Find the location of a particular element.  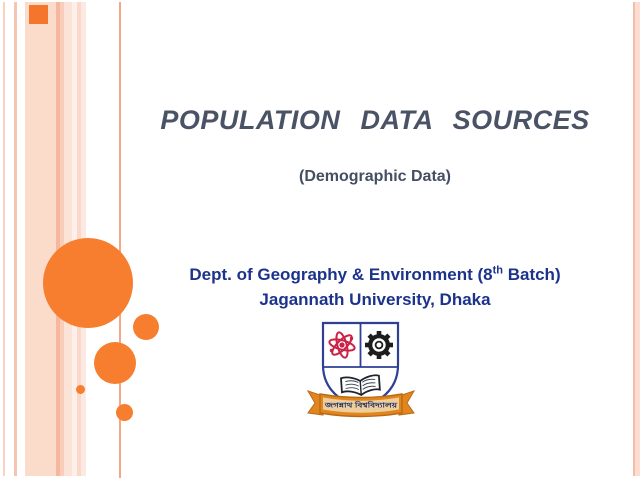

ribbon-inner-panel is located at coordinates (361, 405).